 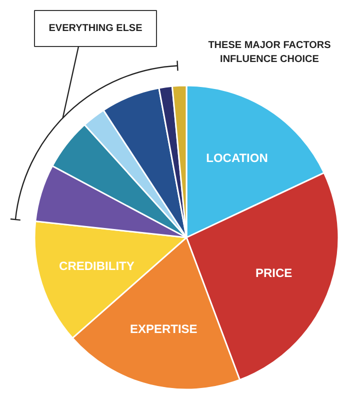 What do you see at coordinates (270, 53) in the screenshot?
I see `text: THESE MAJOR FACTORS INFLUENCE CHOICE` at bounding box center [270, 53].